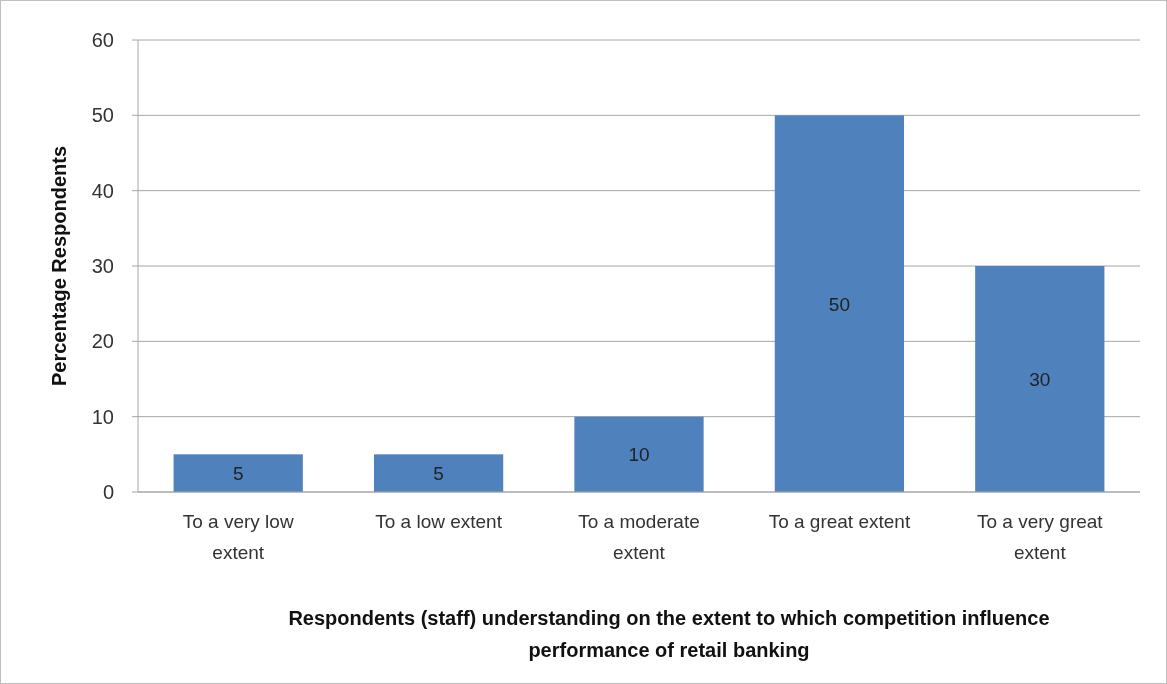 This screenshot has height=684, width=1167. I want to click on x-tick-label: To a great extent, so click(839, 521).